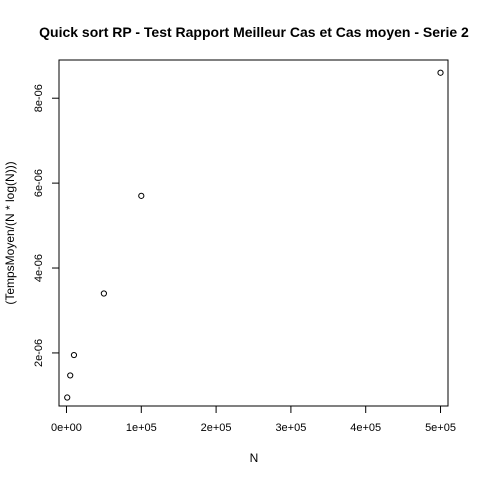 This screenshot has height=480, width=480. Describe the element at coordinates (254, 458) in the screenshot. I see `x-axis-label: N` at that location.